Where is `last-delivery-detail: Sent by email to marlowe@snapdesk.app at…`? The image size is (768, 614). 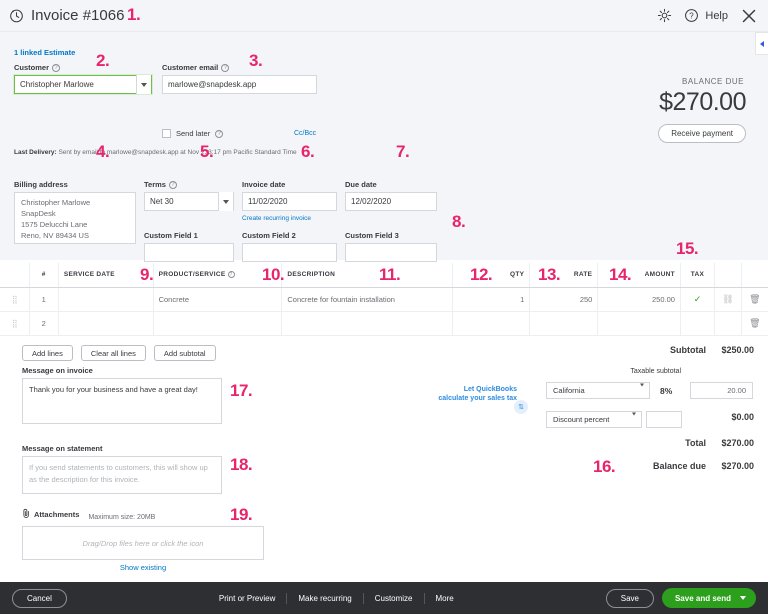
last-delivery-detail: Sent by email to marlowe@snapdesk.app at… is located at coordinates (177, 152).